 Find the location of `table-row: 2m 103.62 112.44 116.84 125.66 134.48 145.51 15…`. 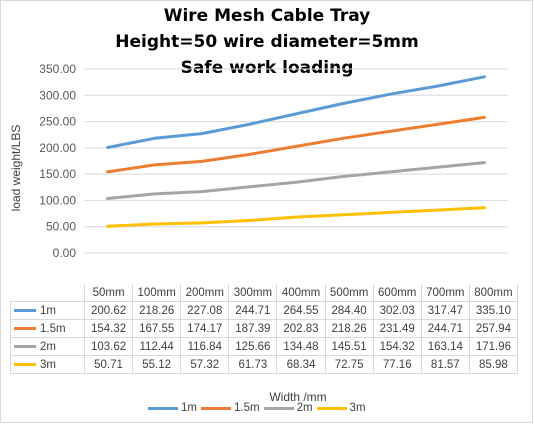

table-row: 2m 103.62 112.44 116.84 125.66 134.48 145.51 15… is located at coordinates (264, 346).